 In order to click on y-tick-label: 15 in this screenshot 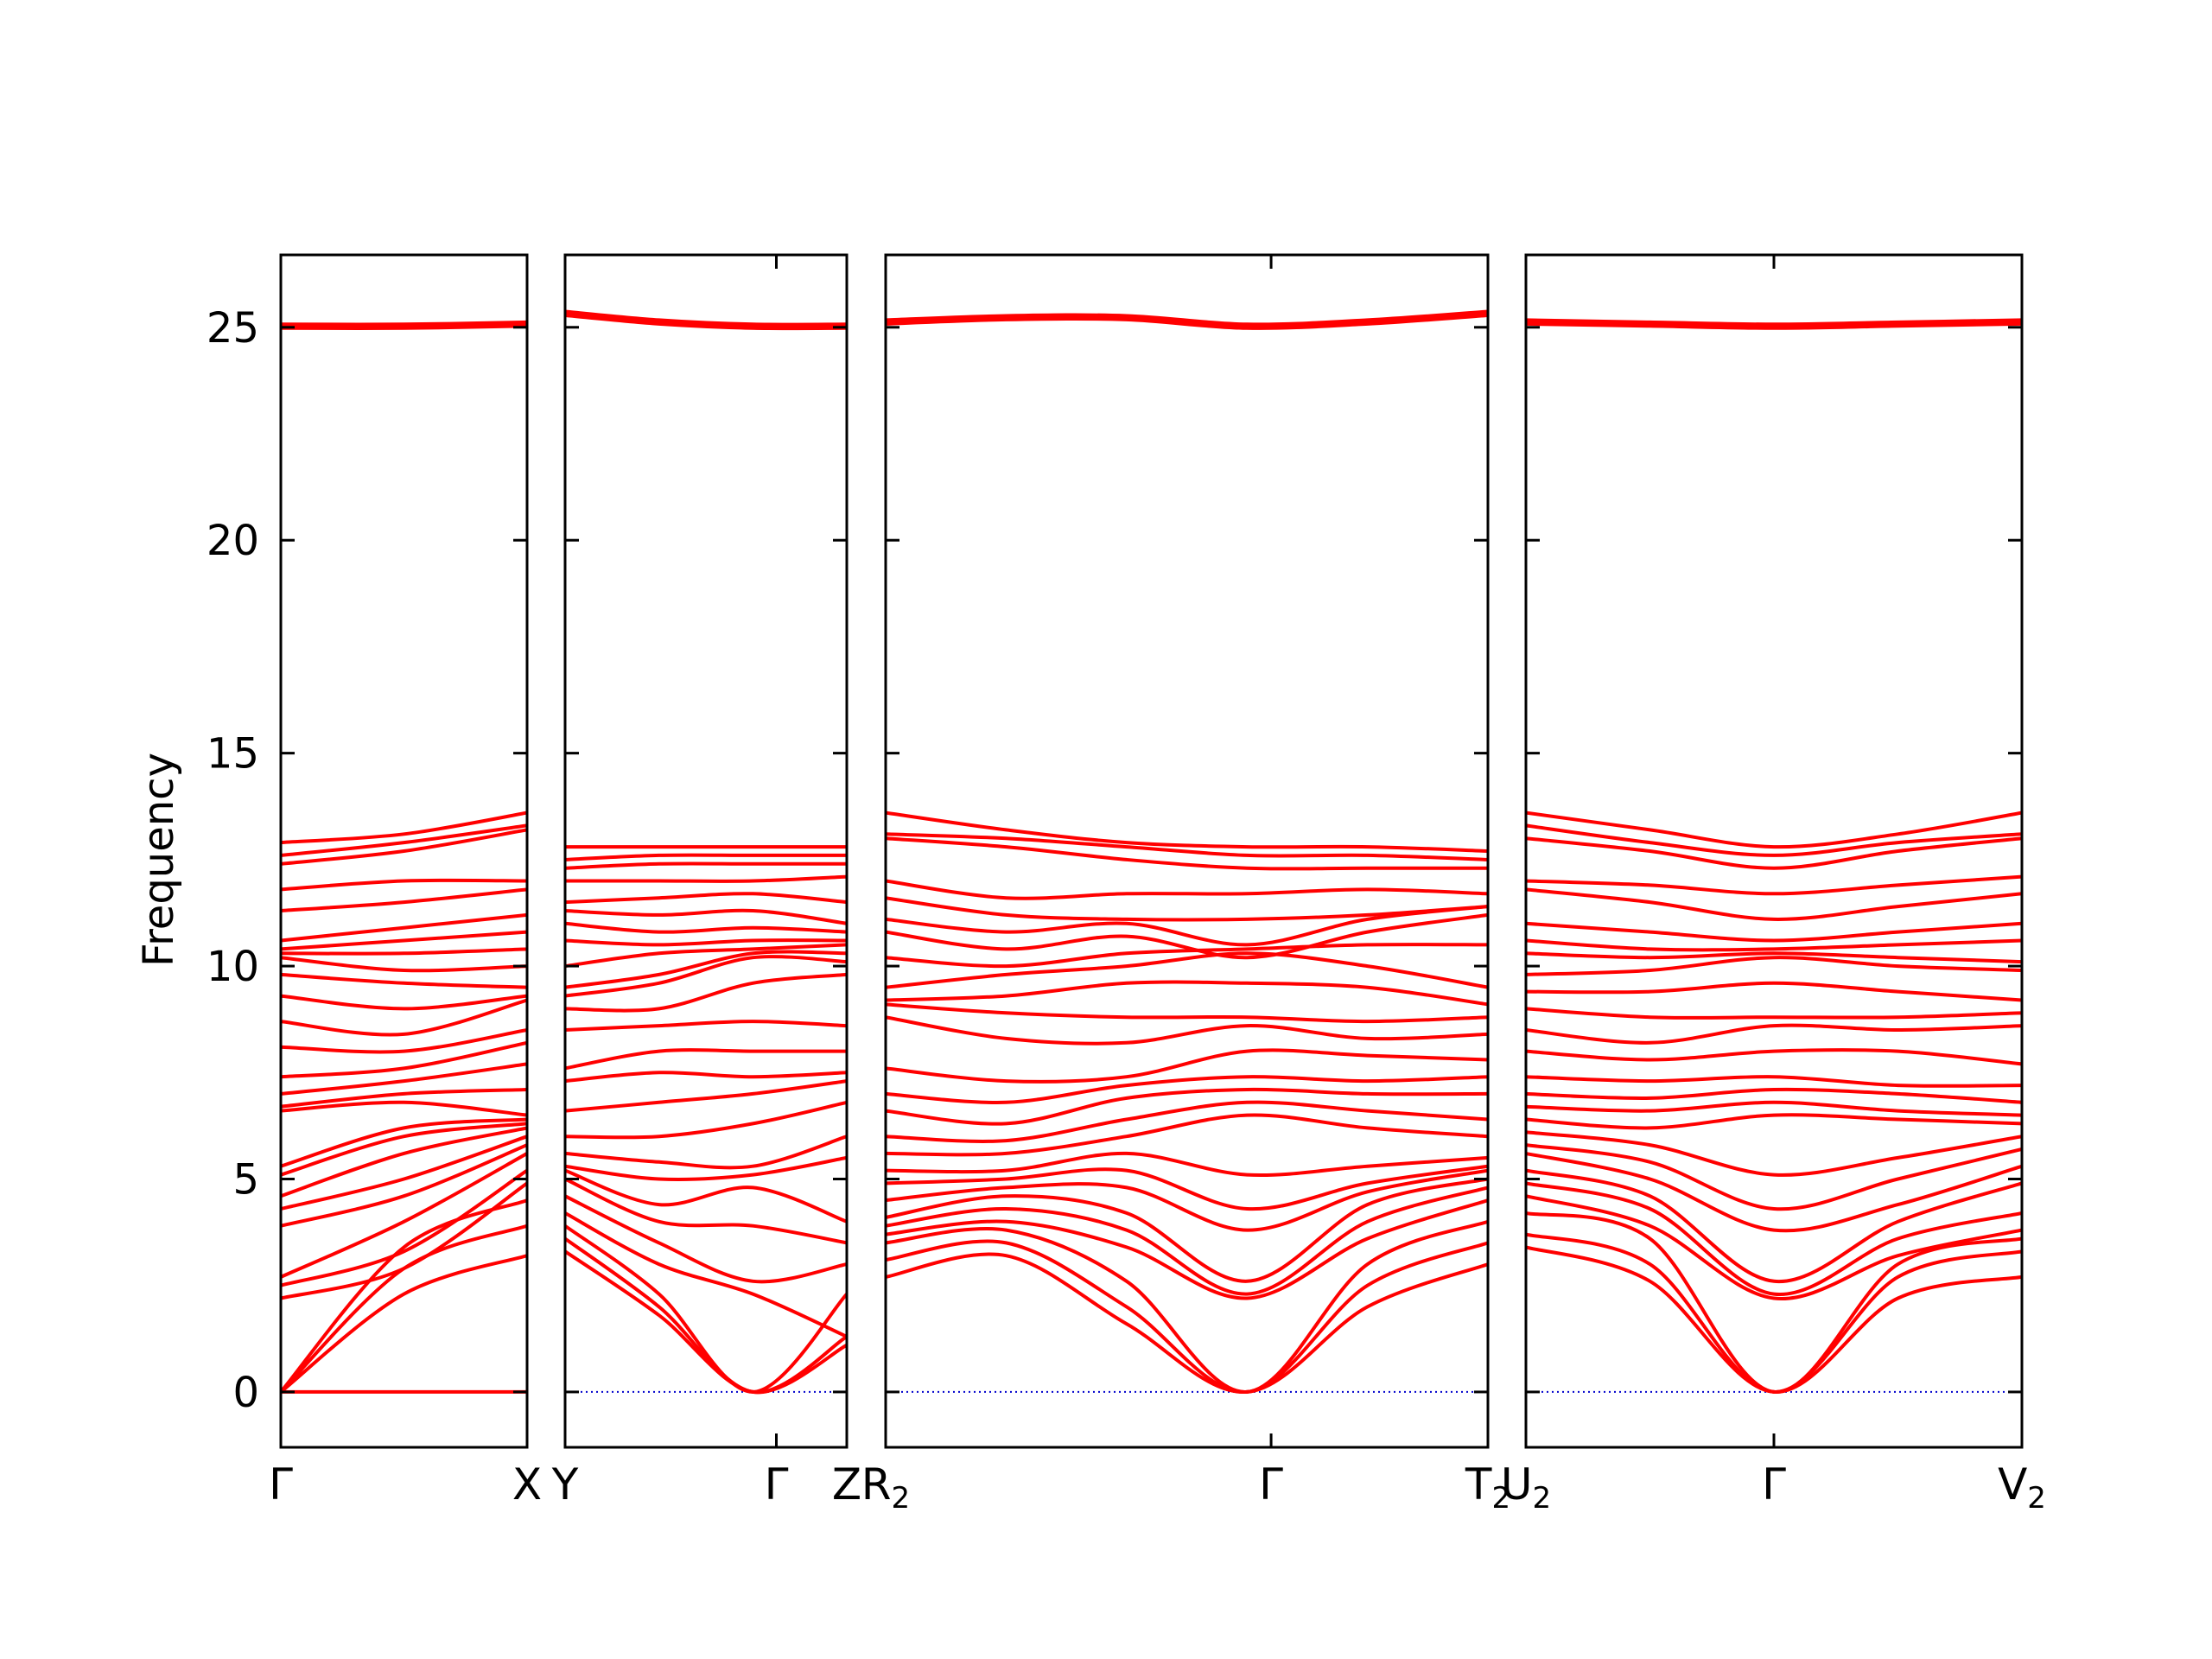, I will do `click(233, 754)`.